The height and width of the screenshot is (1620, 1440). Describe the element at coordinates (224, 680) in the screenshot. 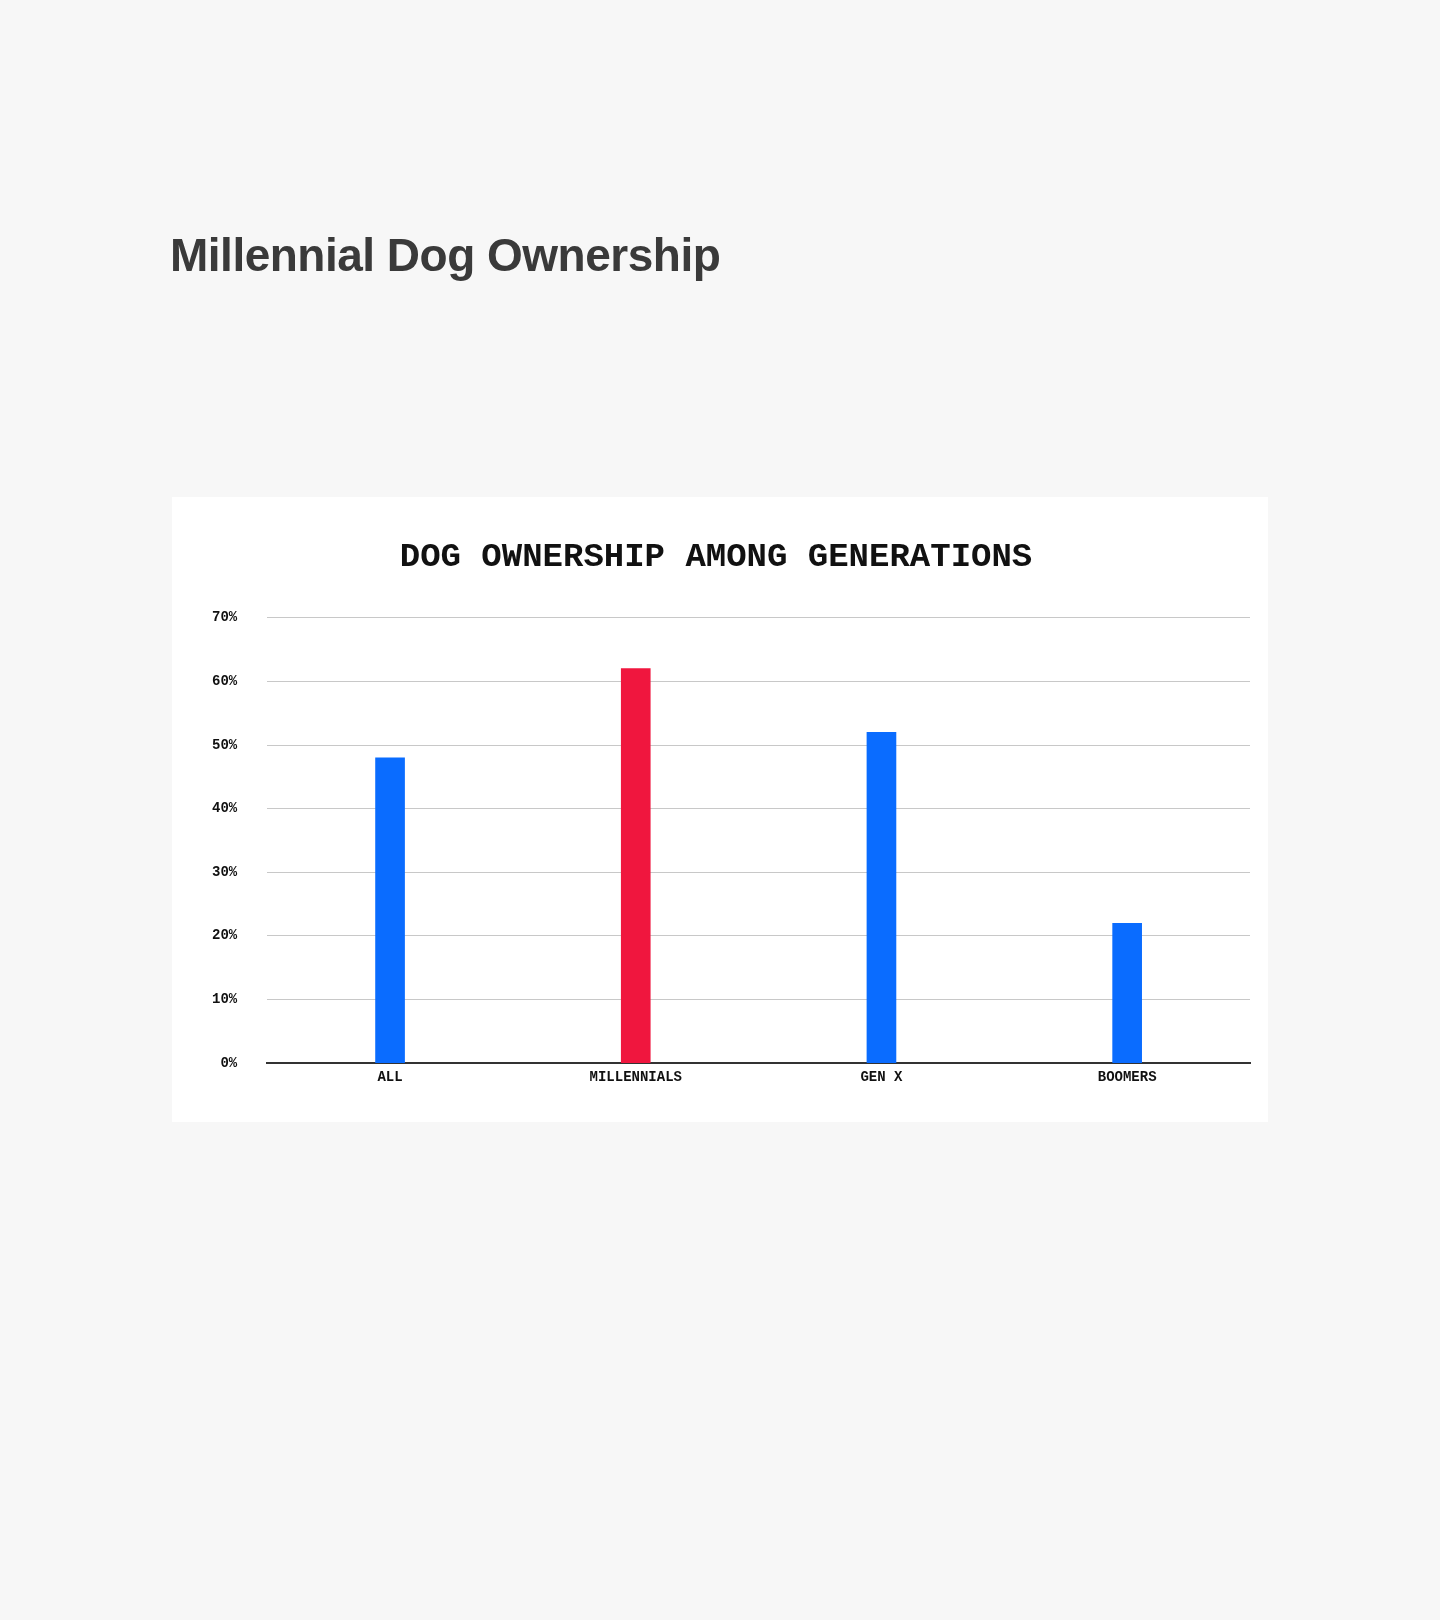

I see `y-tick-label: 60%` at that location.